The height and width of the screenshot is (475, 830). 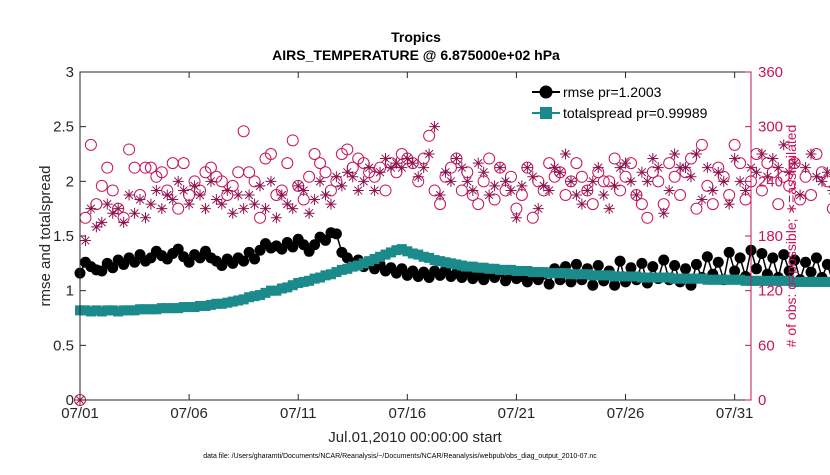 I want to click on y-left-tick-label: 0.5, so click(x=63, y=345).